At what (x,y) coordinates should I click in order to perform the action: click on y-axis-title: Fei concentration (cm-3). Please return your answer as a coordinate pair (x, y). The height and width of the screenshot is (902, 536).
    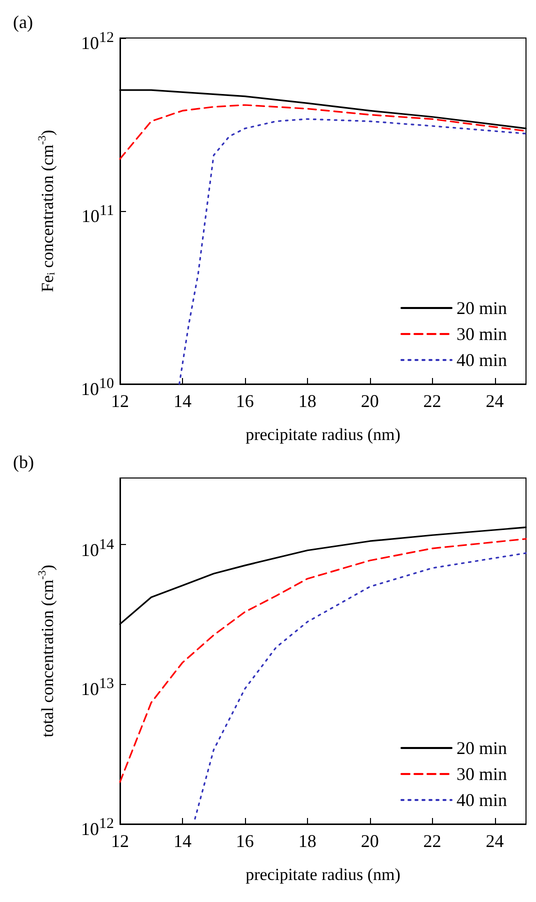
    Looking at the image, I should click on (47, 211).